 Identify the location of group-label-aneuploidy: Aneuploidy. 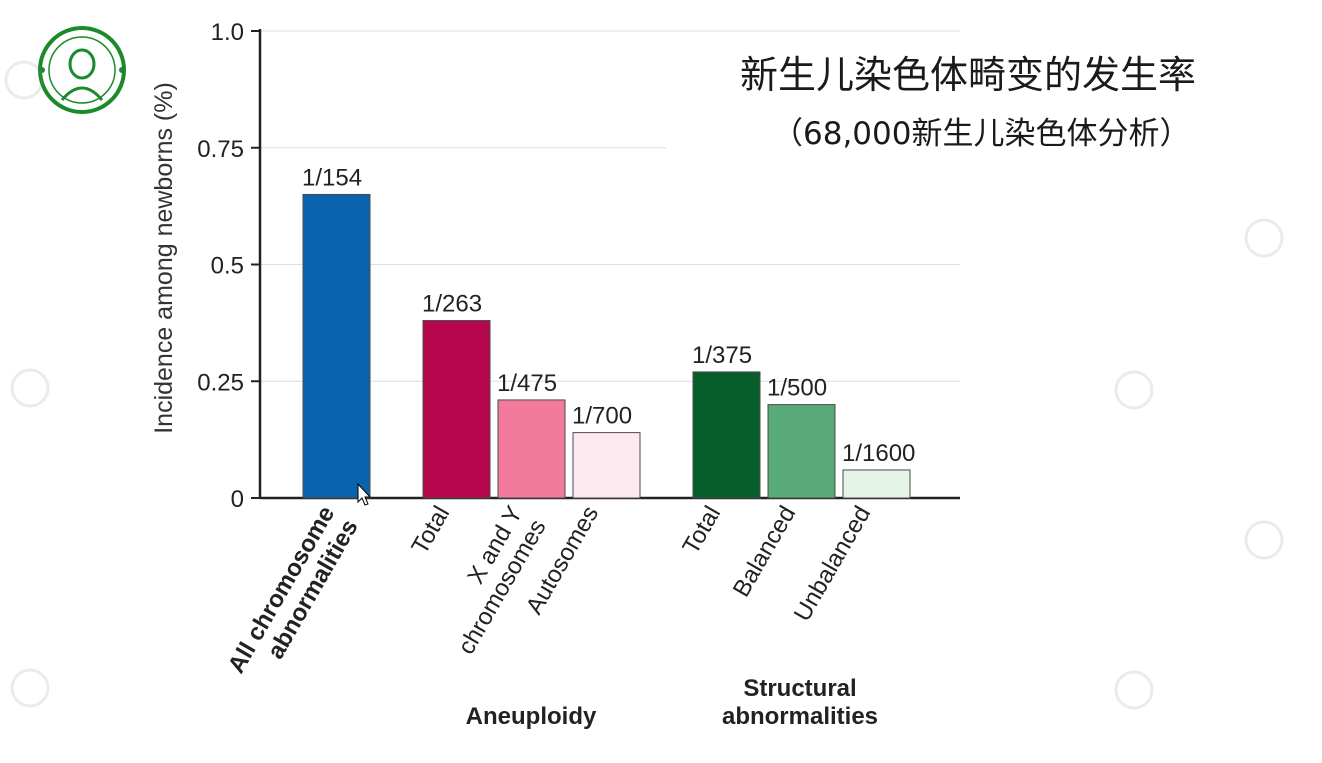
(531, 716).